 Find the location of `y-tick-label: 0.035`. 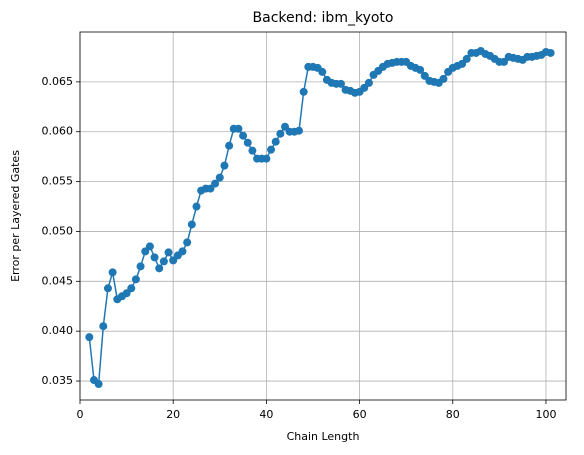

y-tick-label: 0.035 is located at coordinates (58, 380).